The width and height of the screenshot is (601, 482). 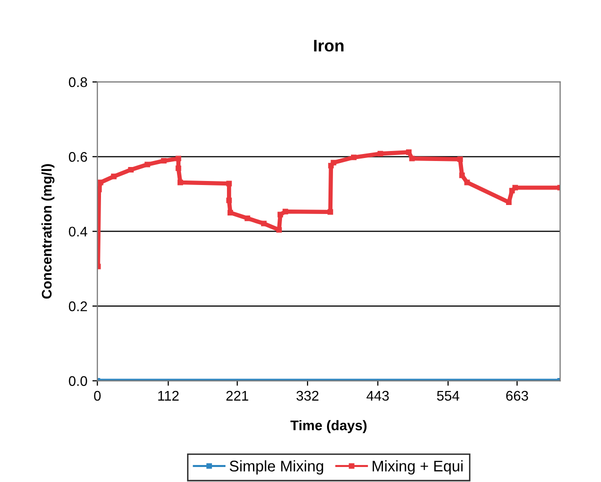 What do you see at coordinates (78, 231) in the screenshot?
I see `y-tick-label: 0.4` at bounding box center [78, 231].